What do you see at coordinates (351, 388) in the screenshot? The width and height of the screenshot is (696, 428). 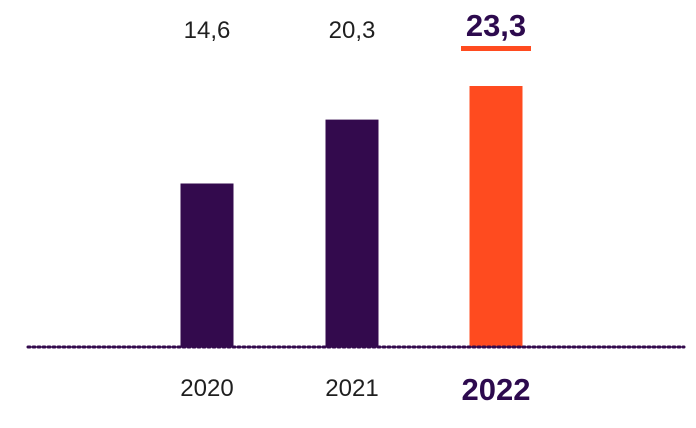 I see `x-tick-label-2021: 2021` at bounding box center [351, 388].